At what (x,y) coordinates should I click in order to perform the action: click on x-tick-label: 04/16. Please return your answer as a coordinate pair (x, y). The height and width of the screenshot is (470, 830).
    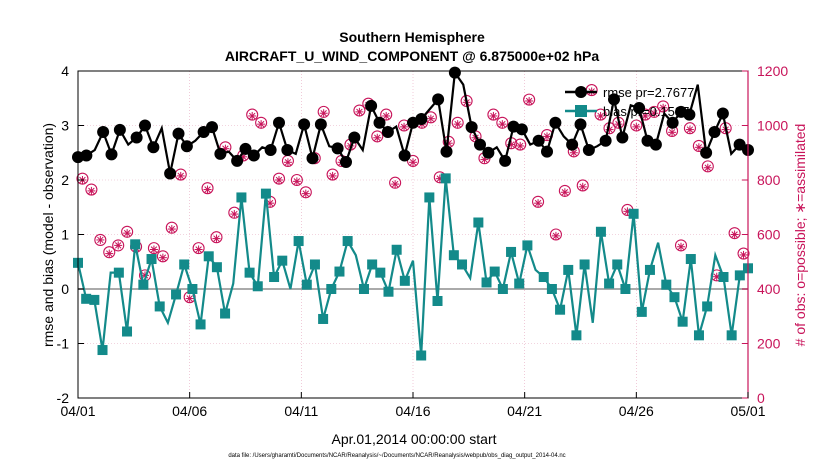
    Looking at the image, I should click on (412, 411).